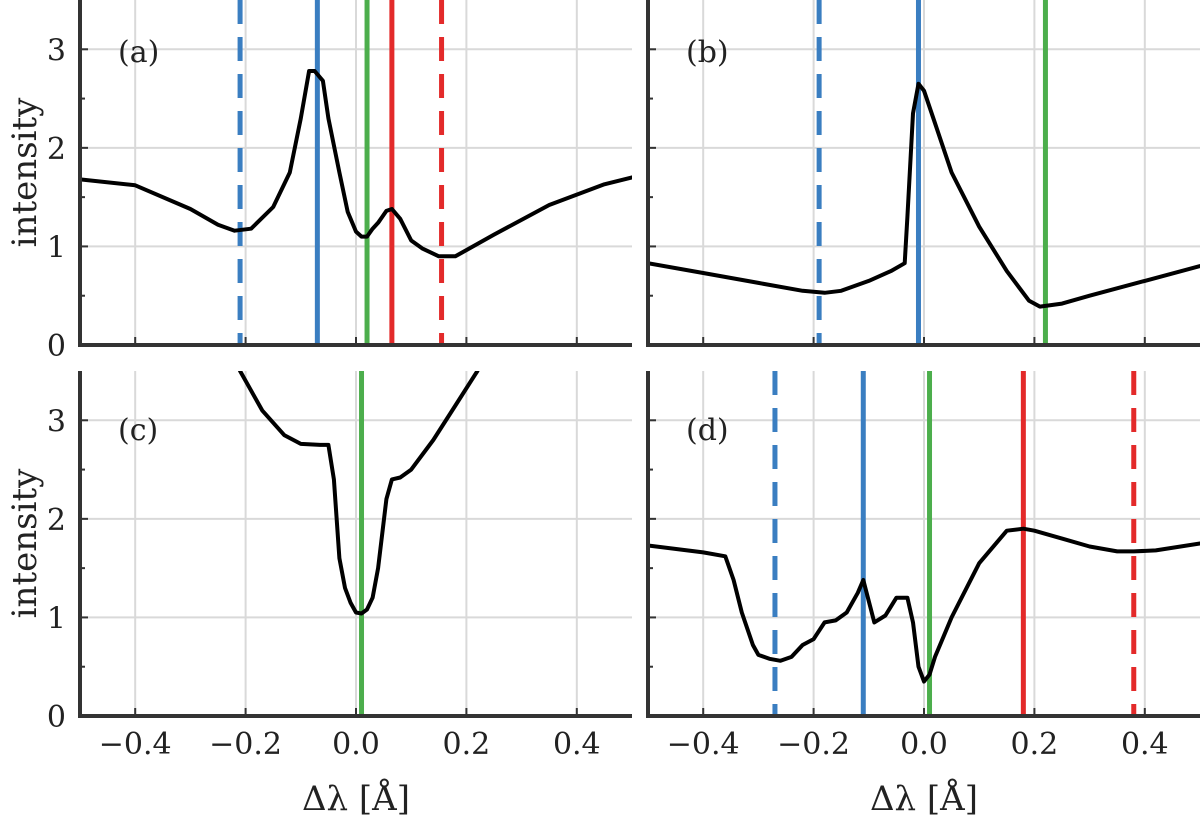 This screenshot has width=1200, height=821. What do you see at coordinates (707, 430) in the screenshot?
I see `panel-label: (d)` at bounding box center [707, 430].